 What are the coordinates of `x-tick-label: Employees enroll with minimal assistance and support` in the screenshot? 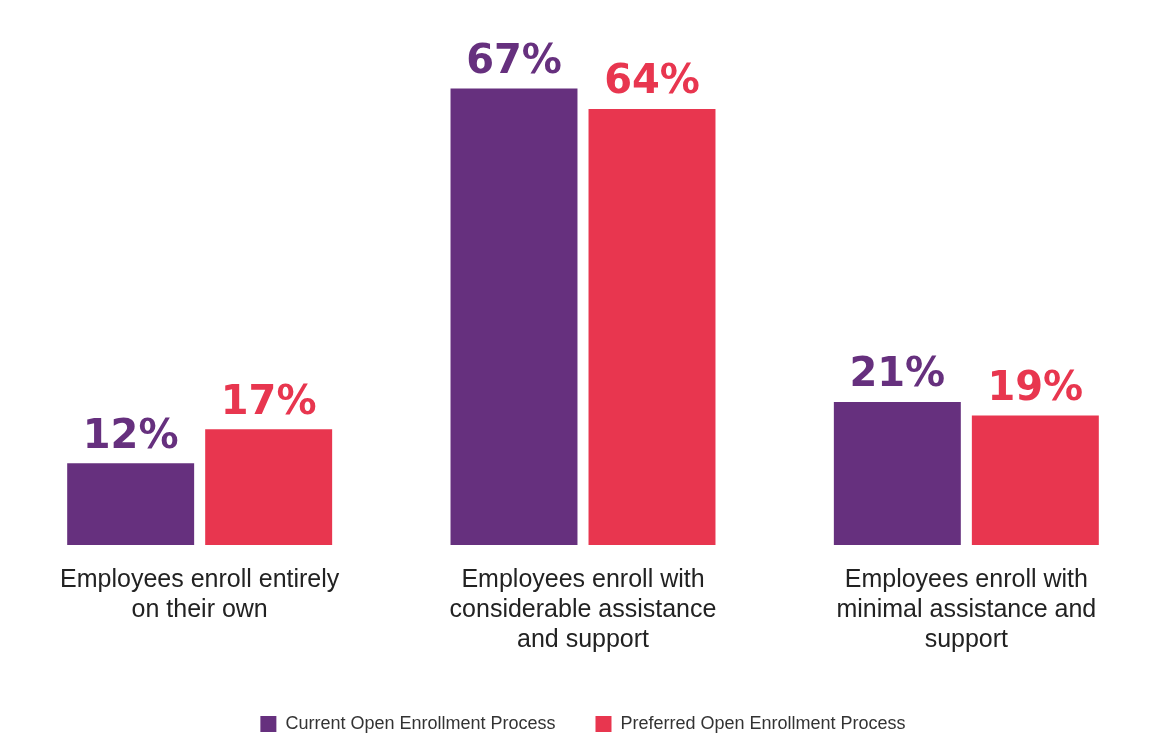 It's located at (966, 607).